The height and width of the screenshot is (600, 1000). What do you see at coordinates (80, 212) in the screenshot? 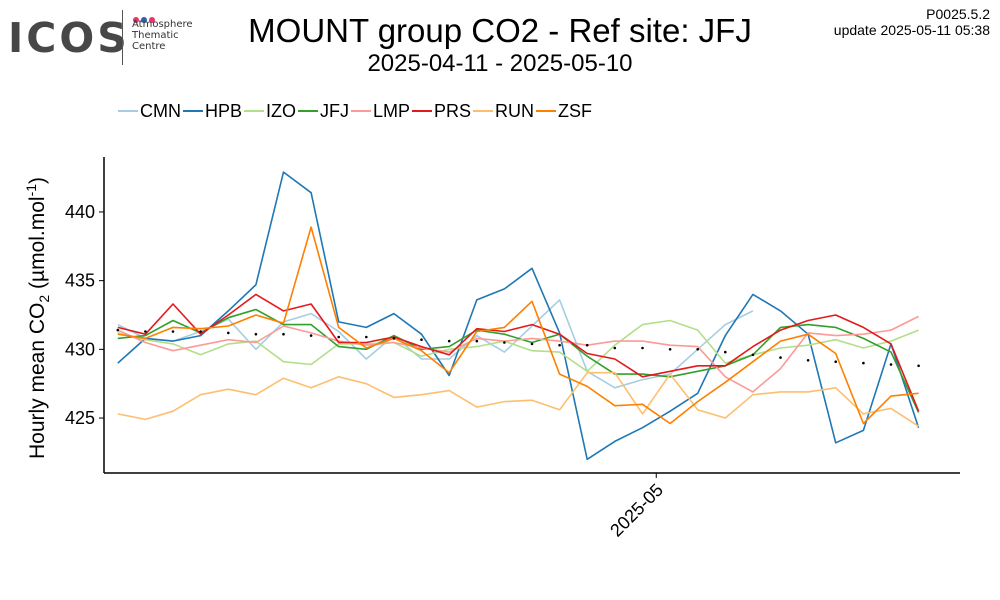
I see `y-tick-label: 440` at bounding box center [80, 212].